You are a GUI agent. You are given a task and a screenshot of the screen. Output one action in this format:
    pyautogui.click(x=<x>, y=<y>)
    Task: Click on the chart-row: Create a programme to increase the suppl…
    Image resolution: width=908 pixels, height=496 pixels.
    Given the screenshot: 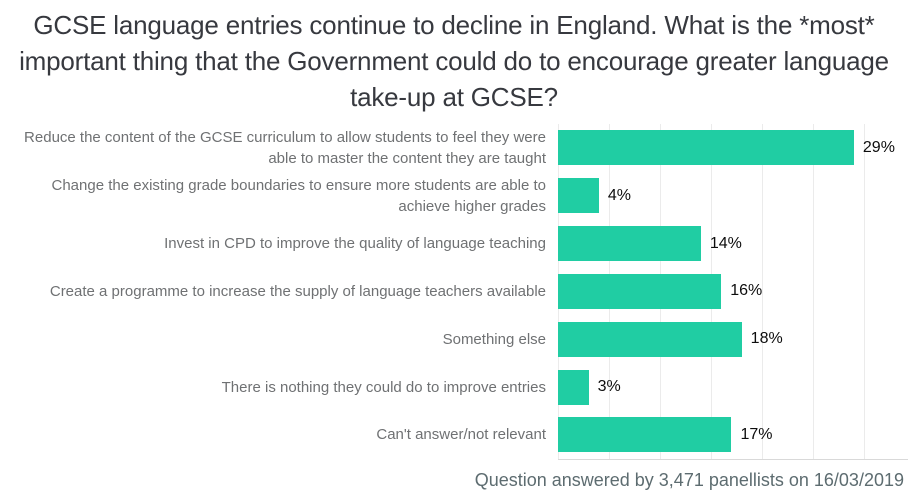 What is the action you would take?
    pyautogui.click(x=454, y=292)
    